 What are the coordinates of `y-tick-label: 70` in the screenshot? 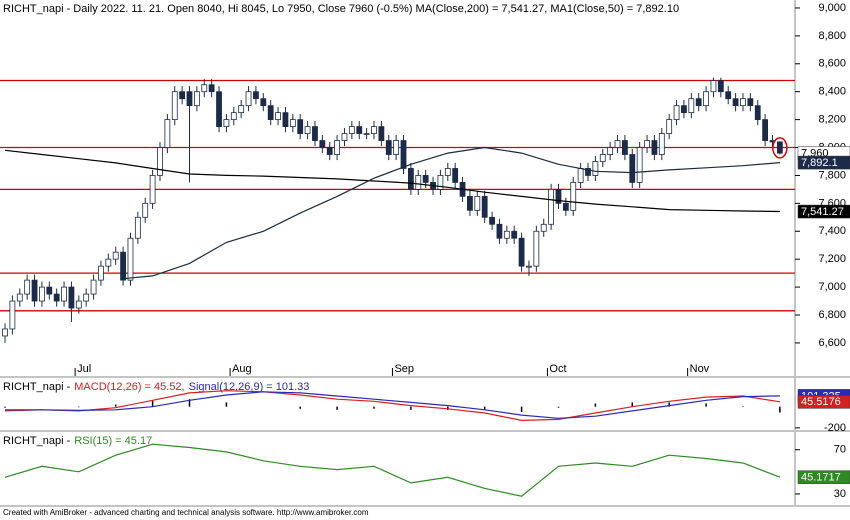 It's located at (840, 450).